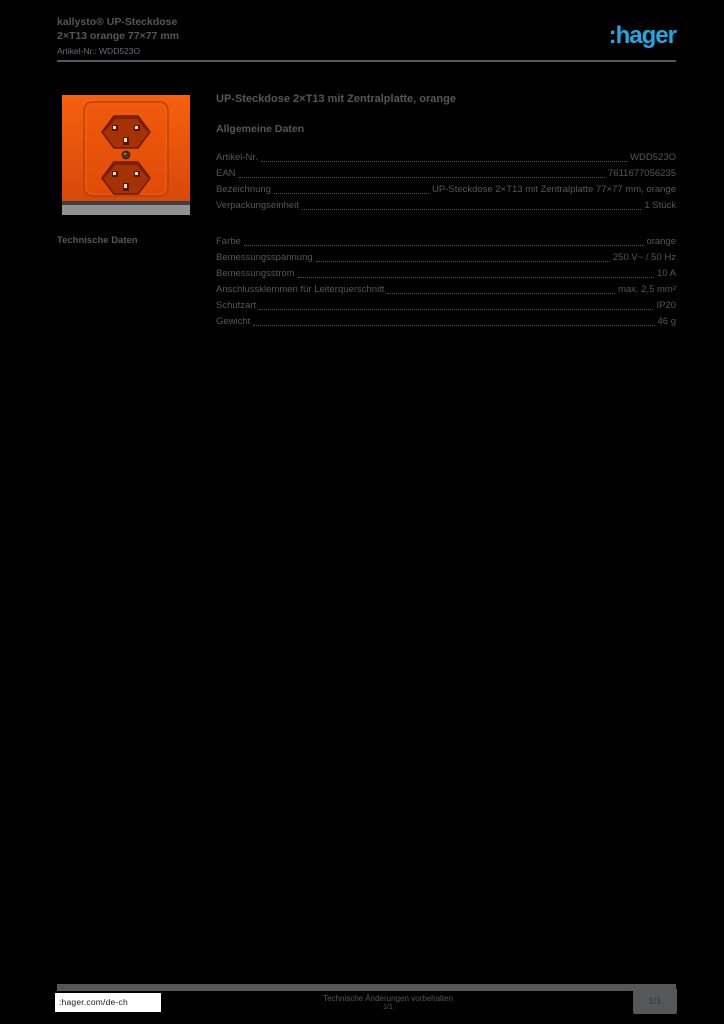 The height and width of the screenshot is (1024, 724). Describe the element at coordinates (446, 242) in the screenshot. I see `spec-row: Farbe orange` at that location.